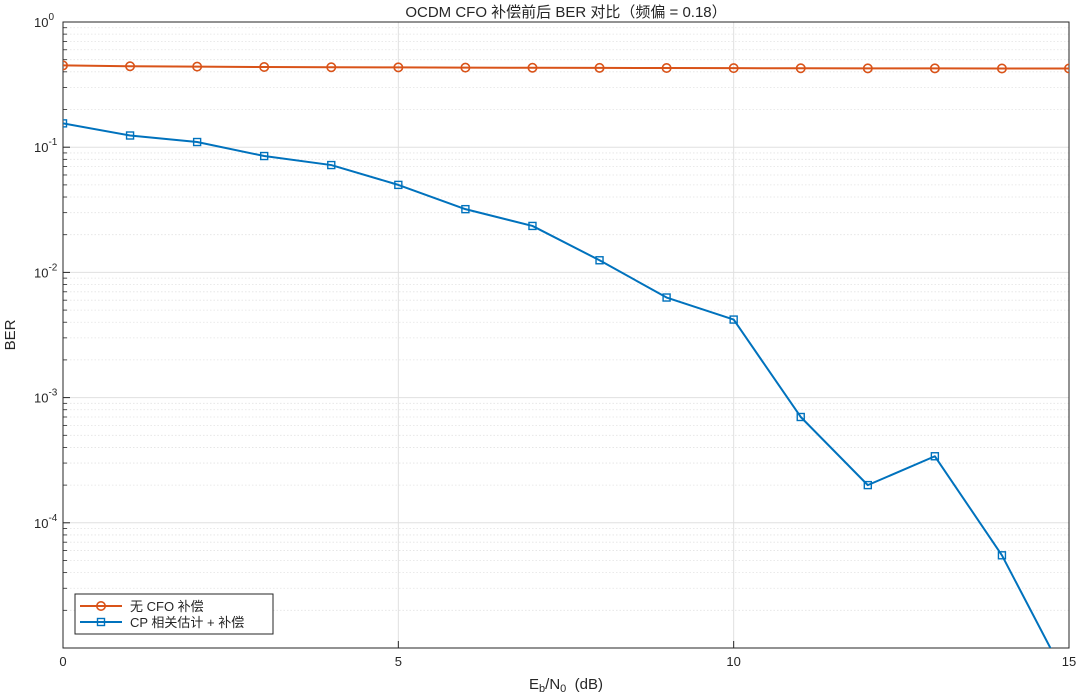 This screenshot has width=1080, height=695. What do you see at coordinates (1069, 661) in the screenshot?
I see `x-tick-label: 15` at bounding box center [1069, 661].